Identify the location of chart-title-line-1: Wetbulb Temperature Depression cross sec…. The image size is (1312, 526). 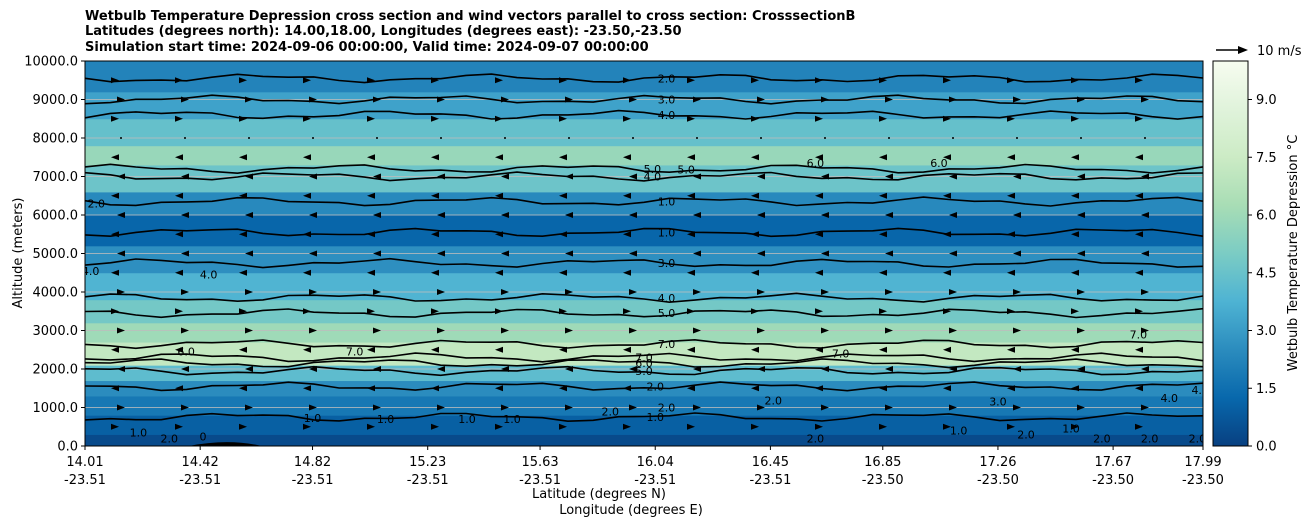
(470, 16).